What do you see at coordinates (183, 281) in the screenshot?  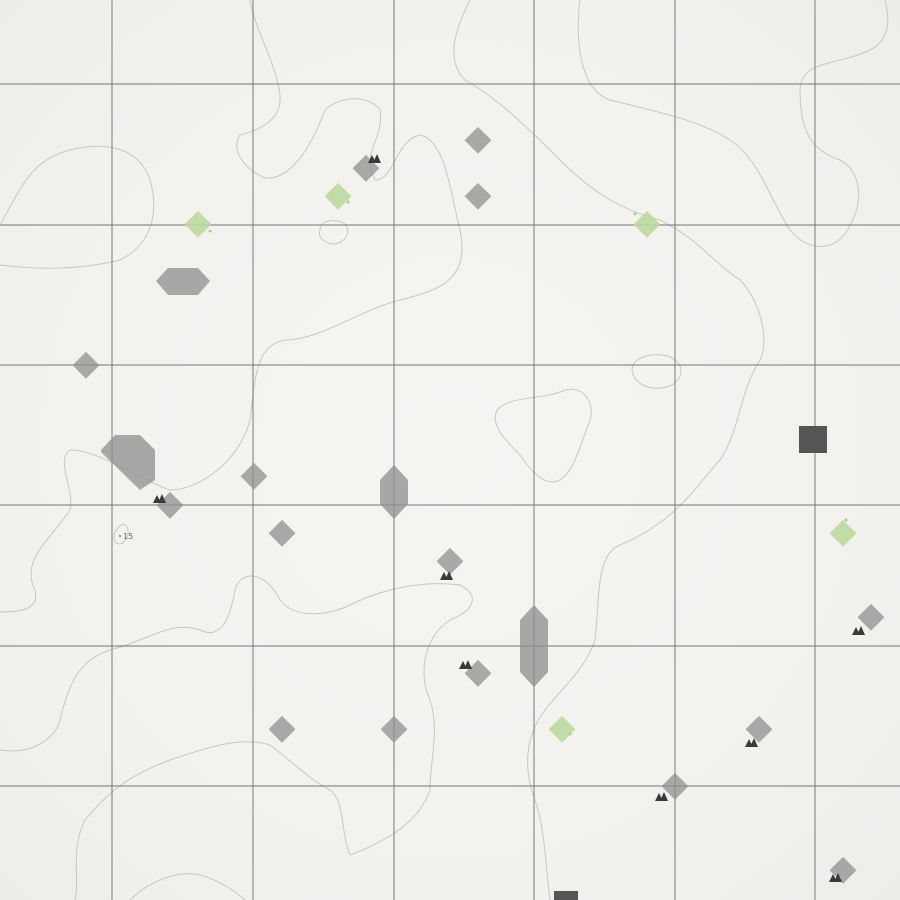 I see `hexagon-area` at bounding box center [183, 281].